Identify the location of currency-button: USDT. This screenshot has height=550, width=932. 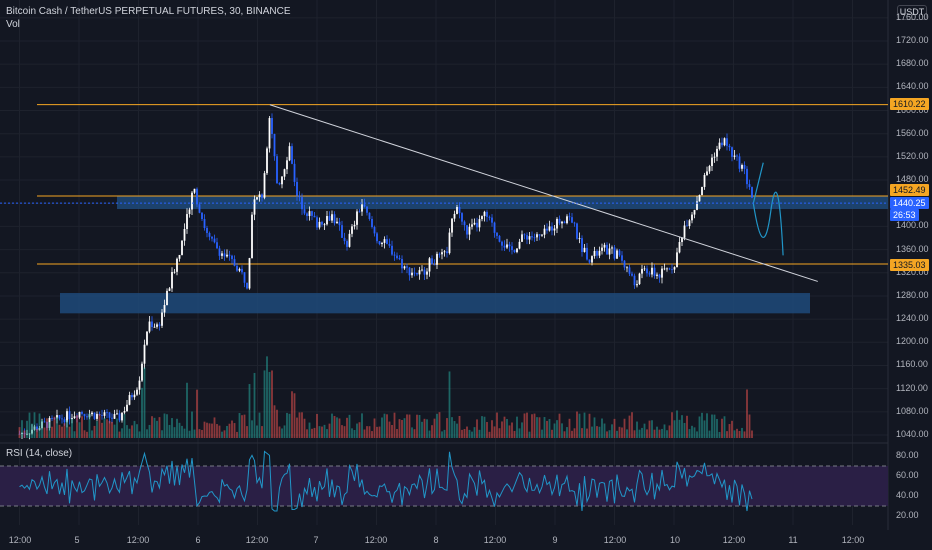
(912, 12).